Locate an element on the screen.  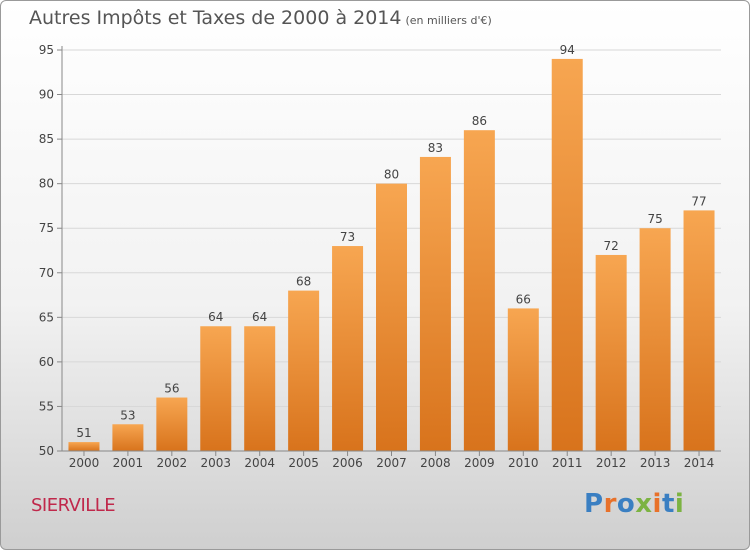
y-tick-label: 85 is located at coordinates (46, 139).